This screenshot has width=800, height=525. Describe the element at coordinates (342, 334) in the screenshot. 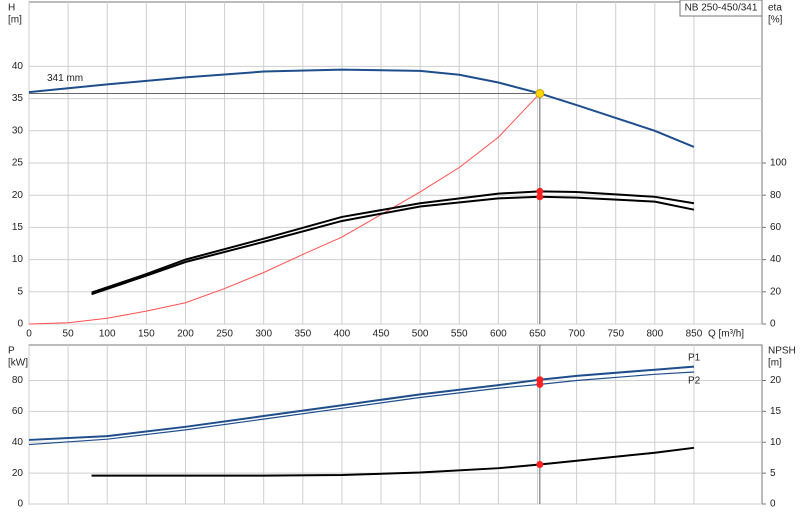

I see `x-tick-label: 400` at that location.